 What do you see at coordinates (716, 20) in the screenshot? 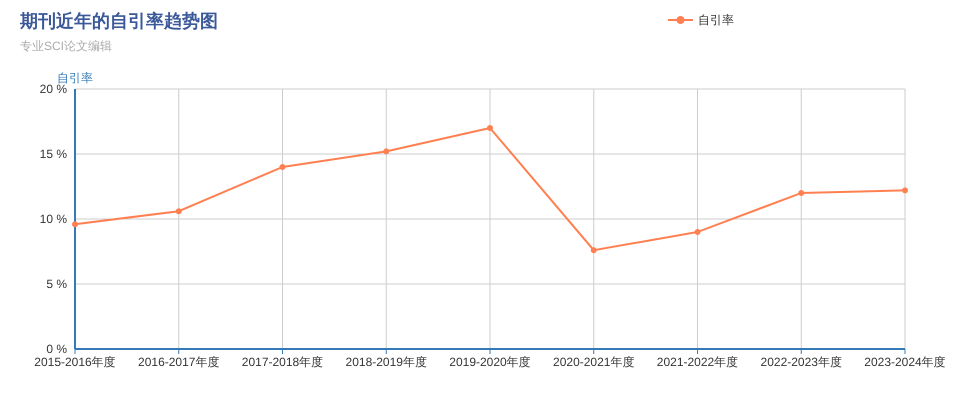
I see `legend-label: 自引率` at bounding box center [716, 20].